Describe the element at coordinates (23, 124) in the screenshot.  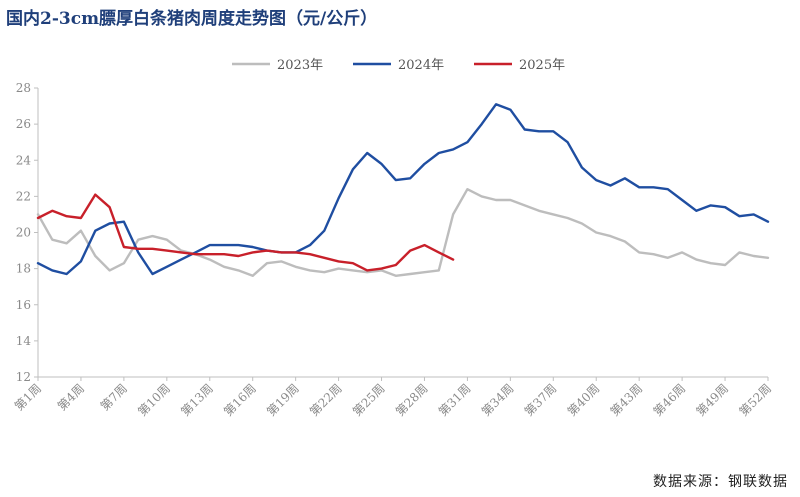
I see `y-tick-label: 26` at that location.